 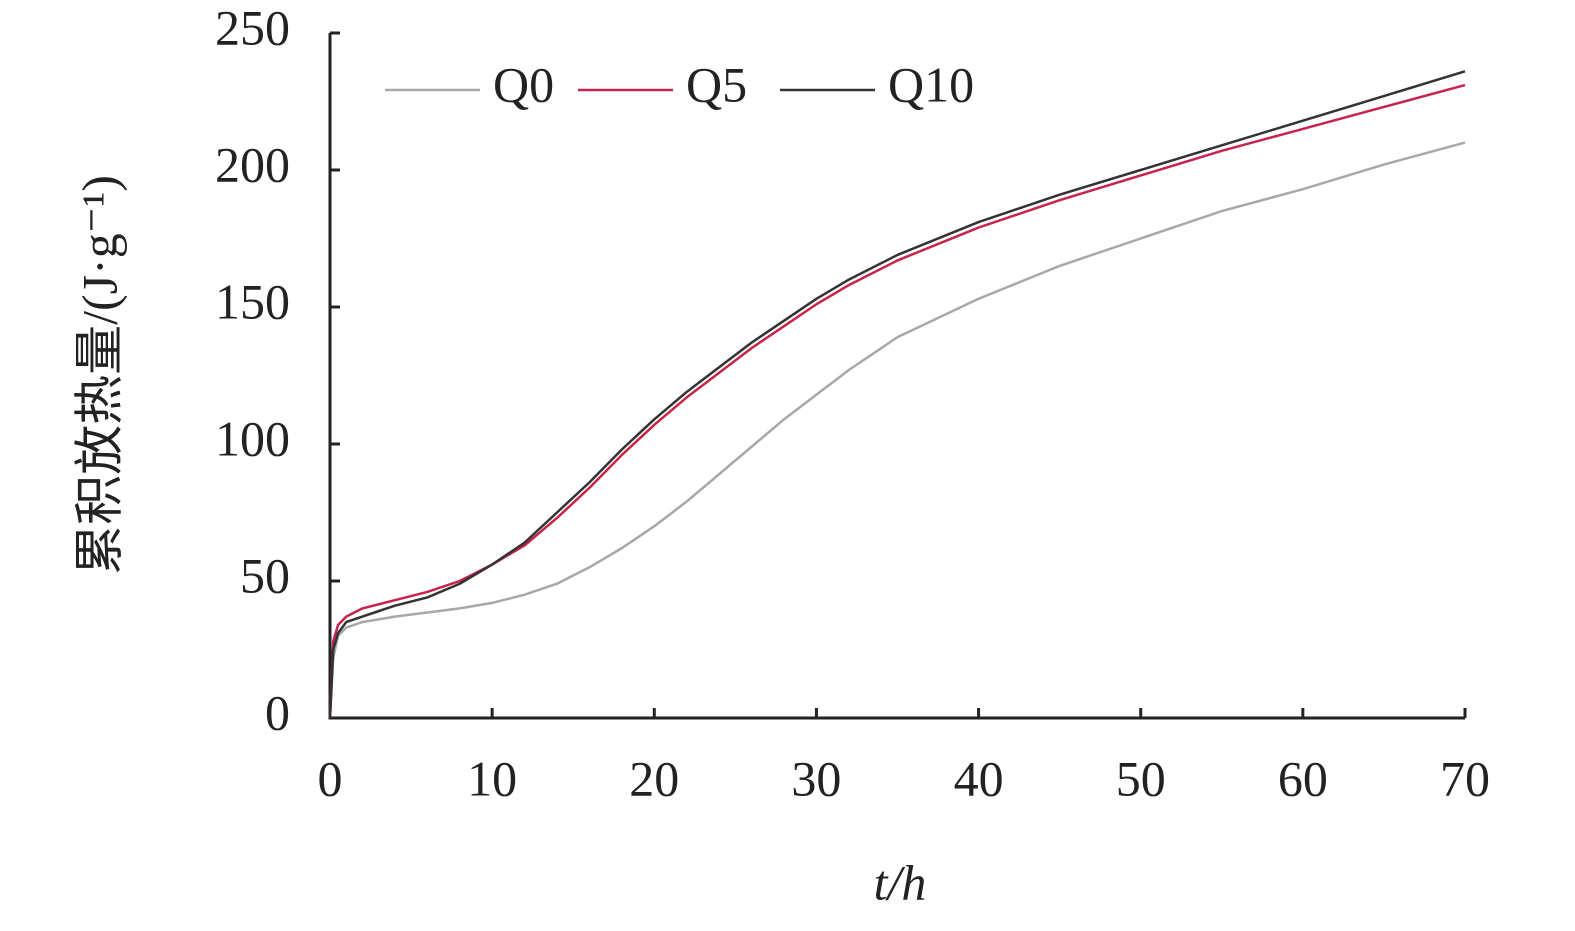 What do you see at coordinates (654, 778) in the screenshot?
I see `x-tick-label: 20` at bounding box center [654, 778].